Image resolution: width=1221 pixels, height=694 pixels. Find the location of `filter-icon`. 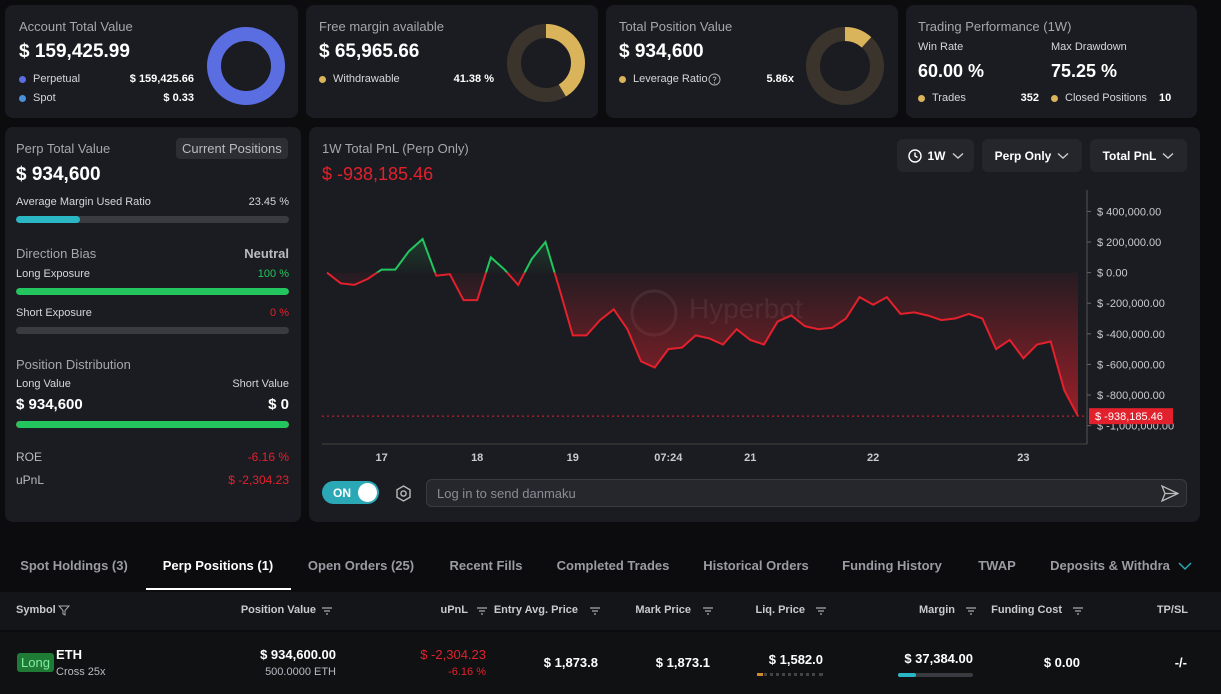

filter-icon is located at coordinates (64, 610).